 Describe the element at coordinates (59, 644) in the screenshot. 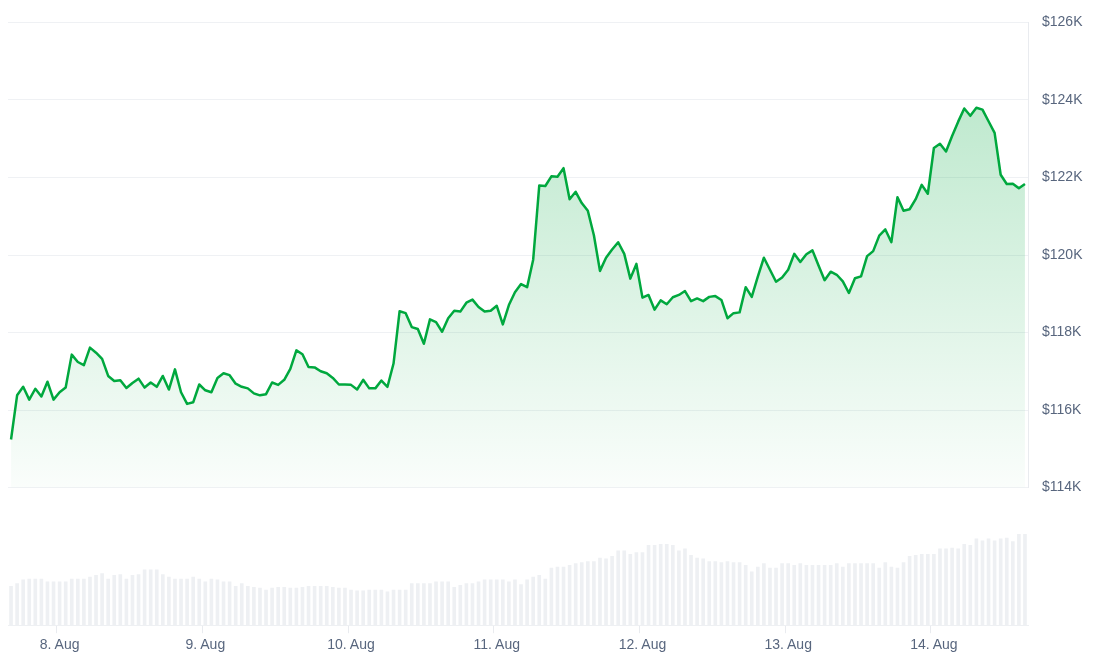

I see `x-tick-label: 8. Aug` at that location.